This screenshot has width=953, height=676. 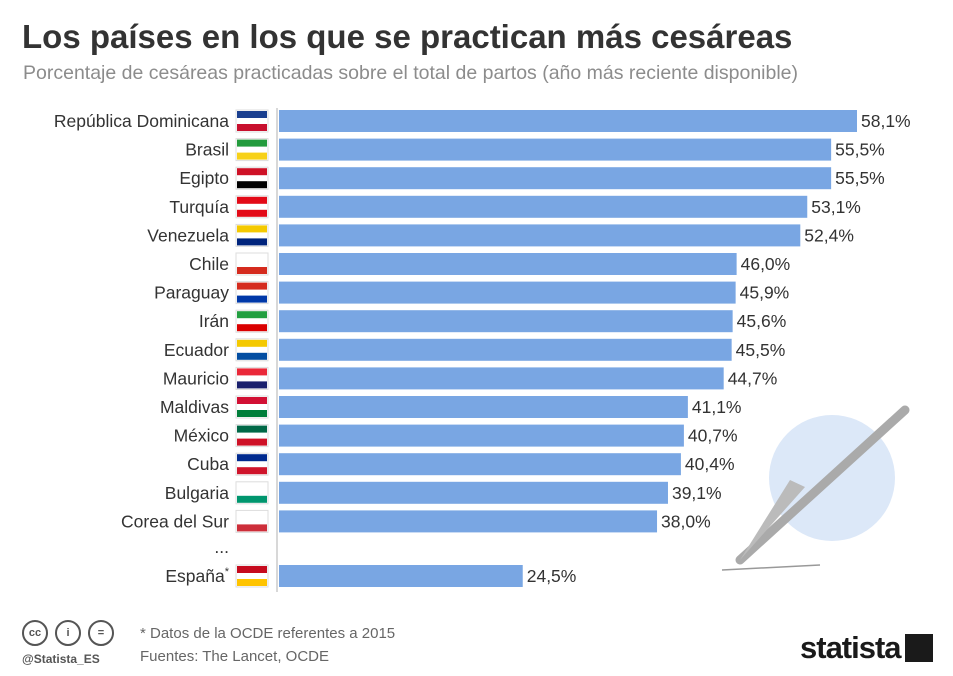 I want to click on scalpel-icon, so click(x=815, y=488).